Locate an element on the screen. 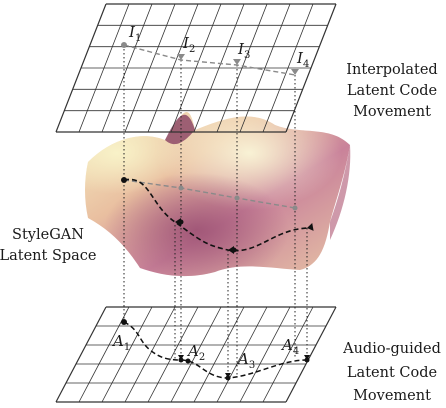  audio-label: Audio-guided Latent Code Movement is located at coordinates (391, 372).